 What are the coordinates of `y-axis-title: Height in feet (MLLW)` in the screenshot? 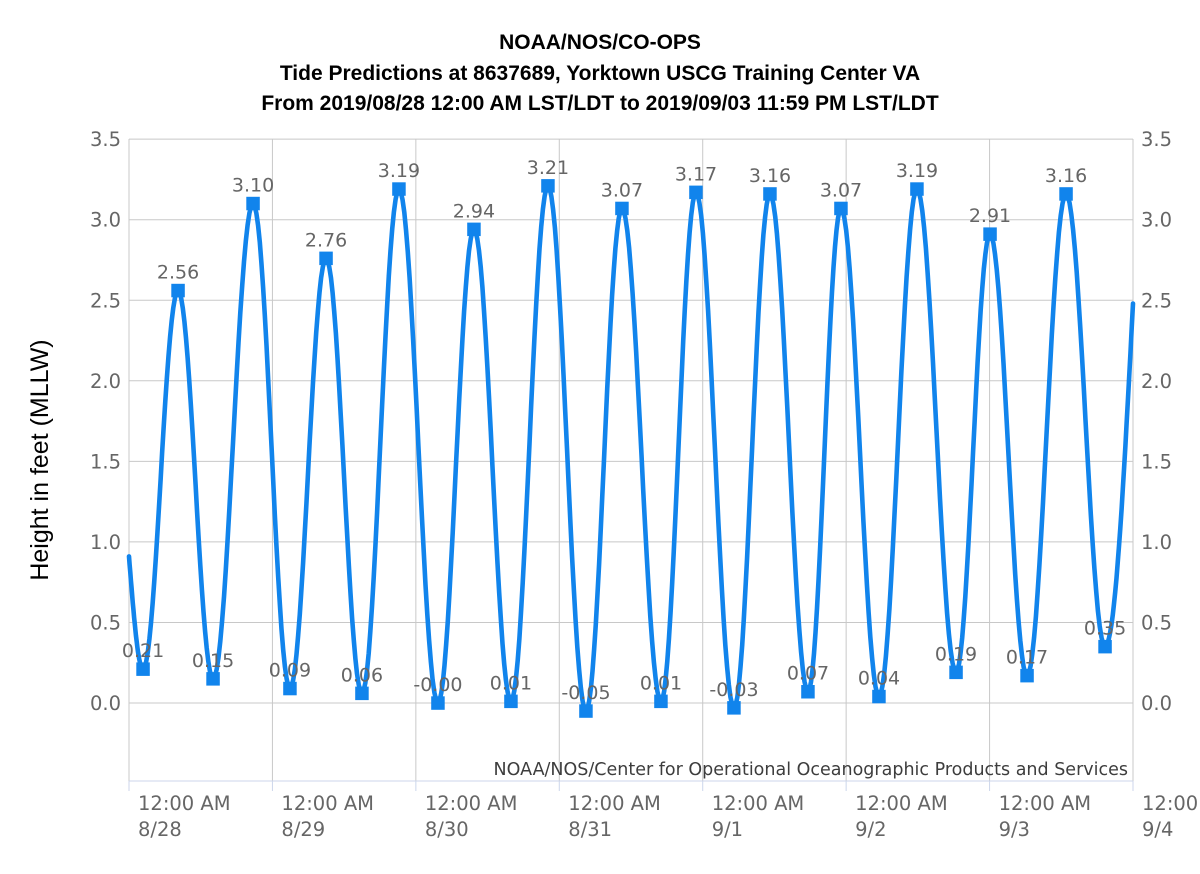 It's located at (40, 460).